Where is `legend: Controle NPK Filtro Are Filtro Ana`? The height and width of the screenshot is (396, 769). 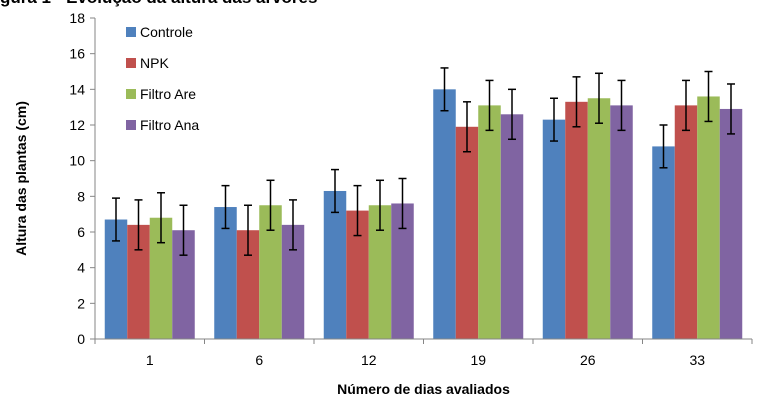
legend: Controle NPK Filtro Are Filtro Ana is located at coordinates (162, 78).